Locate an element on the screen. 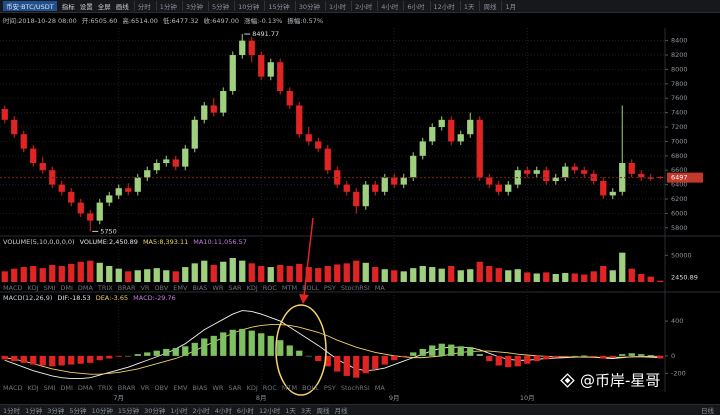 Image resolution: width=720 pixels, height=415 pixels. tool-button: 全屏 is located at coordinates (104, 7).